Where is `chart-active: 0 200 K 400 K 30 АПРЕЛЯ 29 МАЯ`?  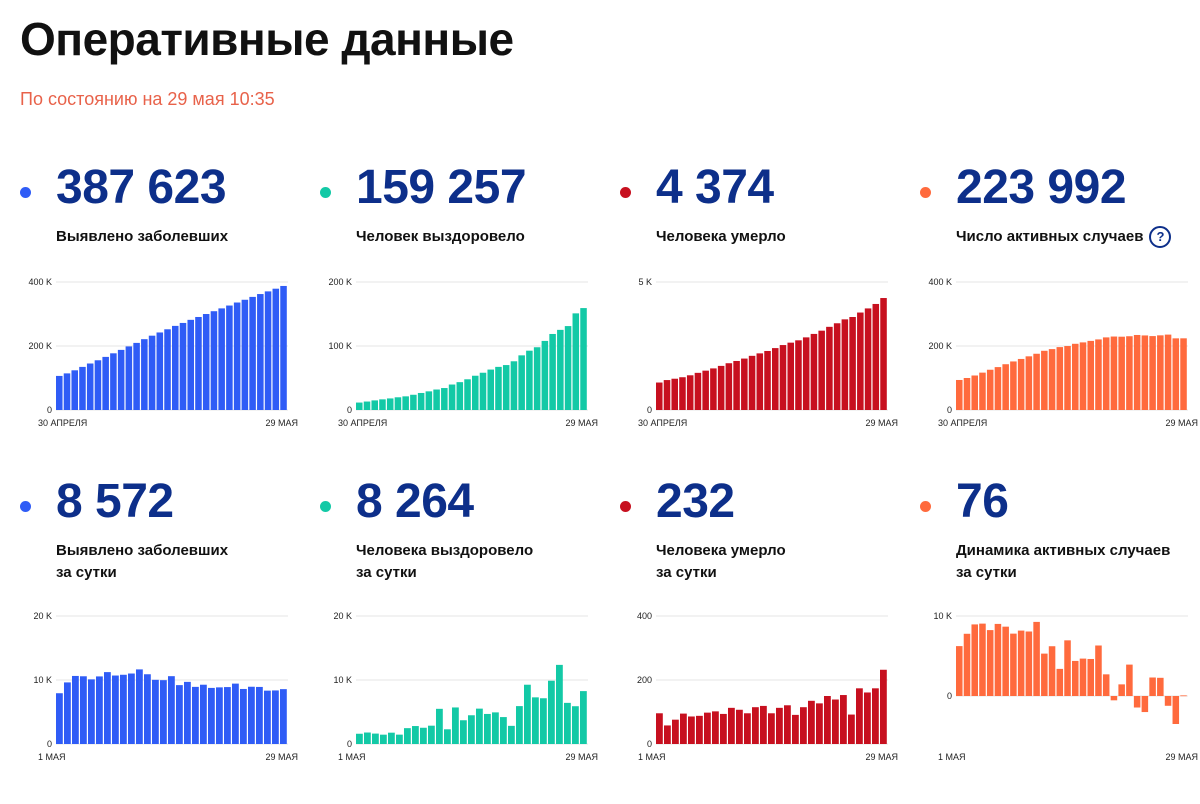
chart-active: 0 200 K 400 K 30 АПРЕЛЯ 29 МАЯ is located at coordinates (1063, 352).